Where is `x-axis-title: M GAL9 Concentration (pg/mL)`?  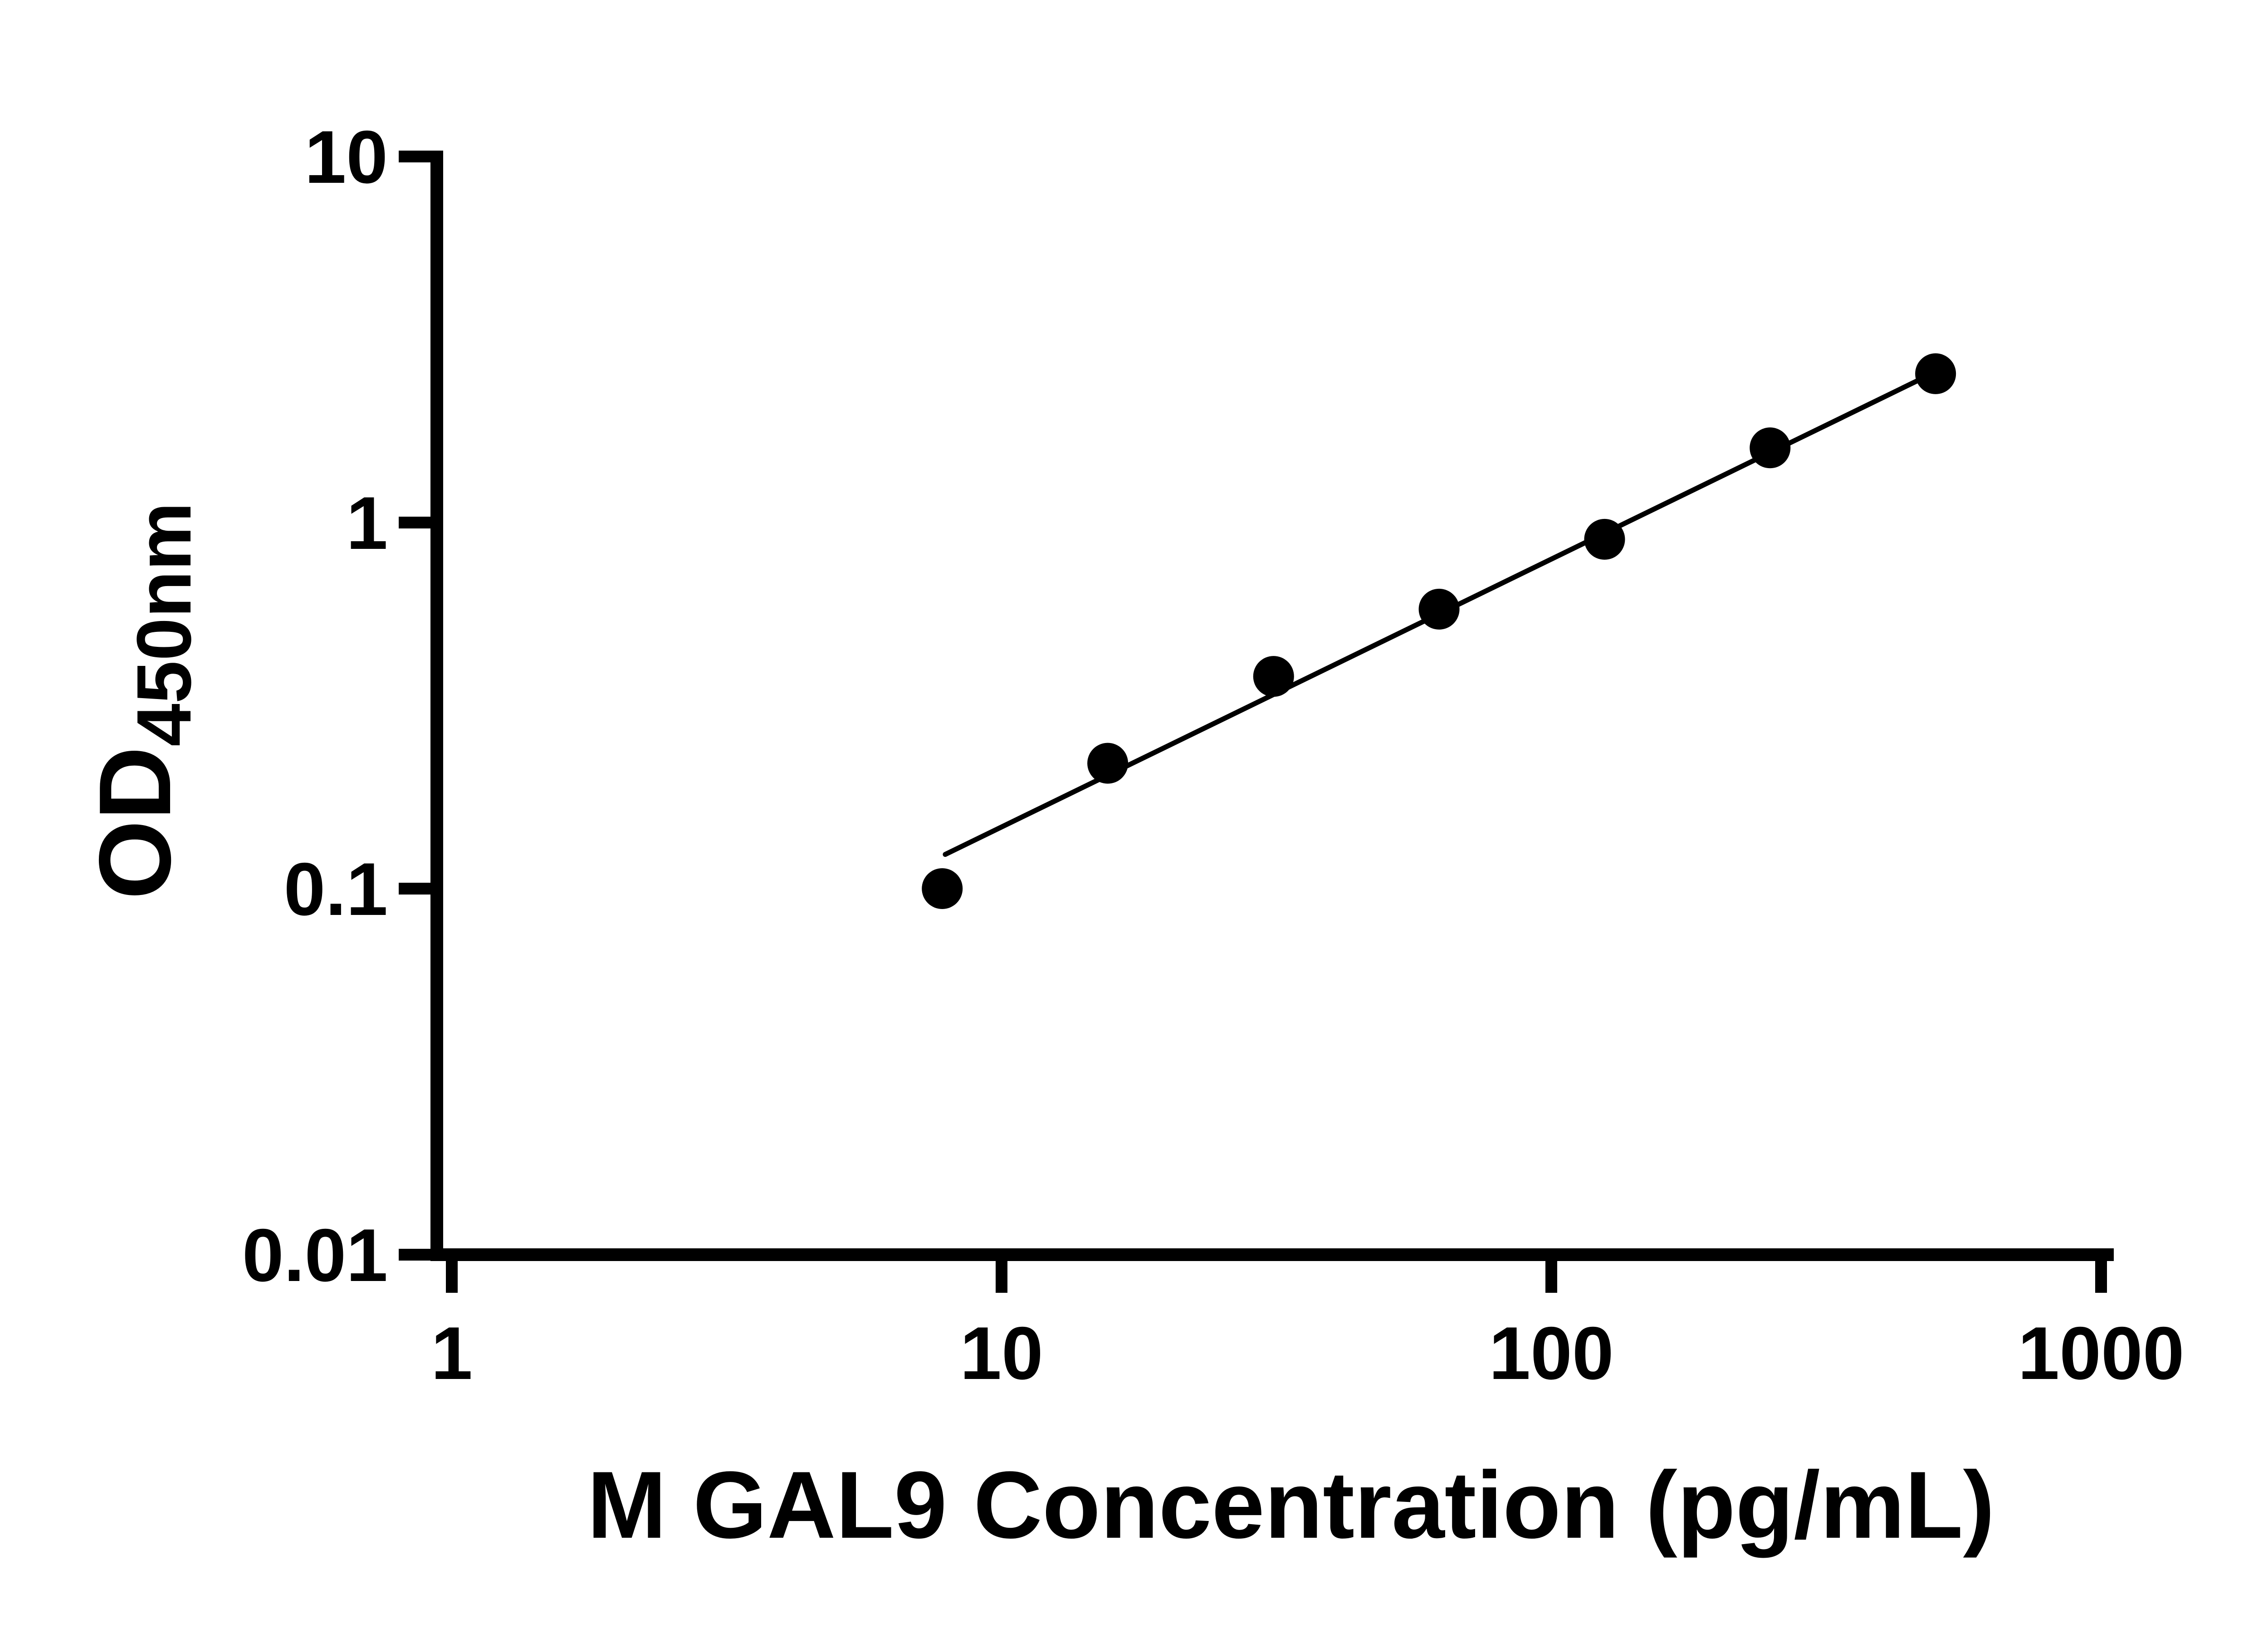 x-axis-title: M GAL9 Concentration (pg/mL) is located at coordinates (1290, 1505).